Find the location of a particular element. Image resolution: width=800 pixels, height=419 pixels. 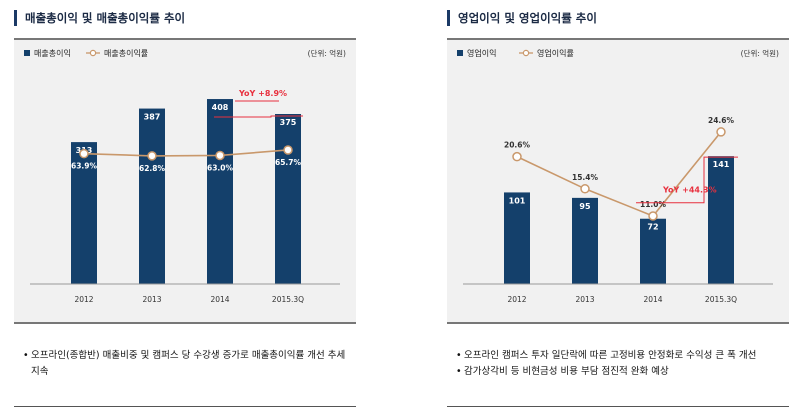

legend-label: 매출총이익률 is located at coordinates (126, 53).